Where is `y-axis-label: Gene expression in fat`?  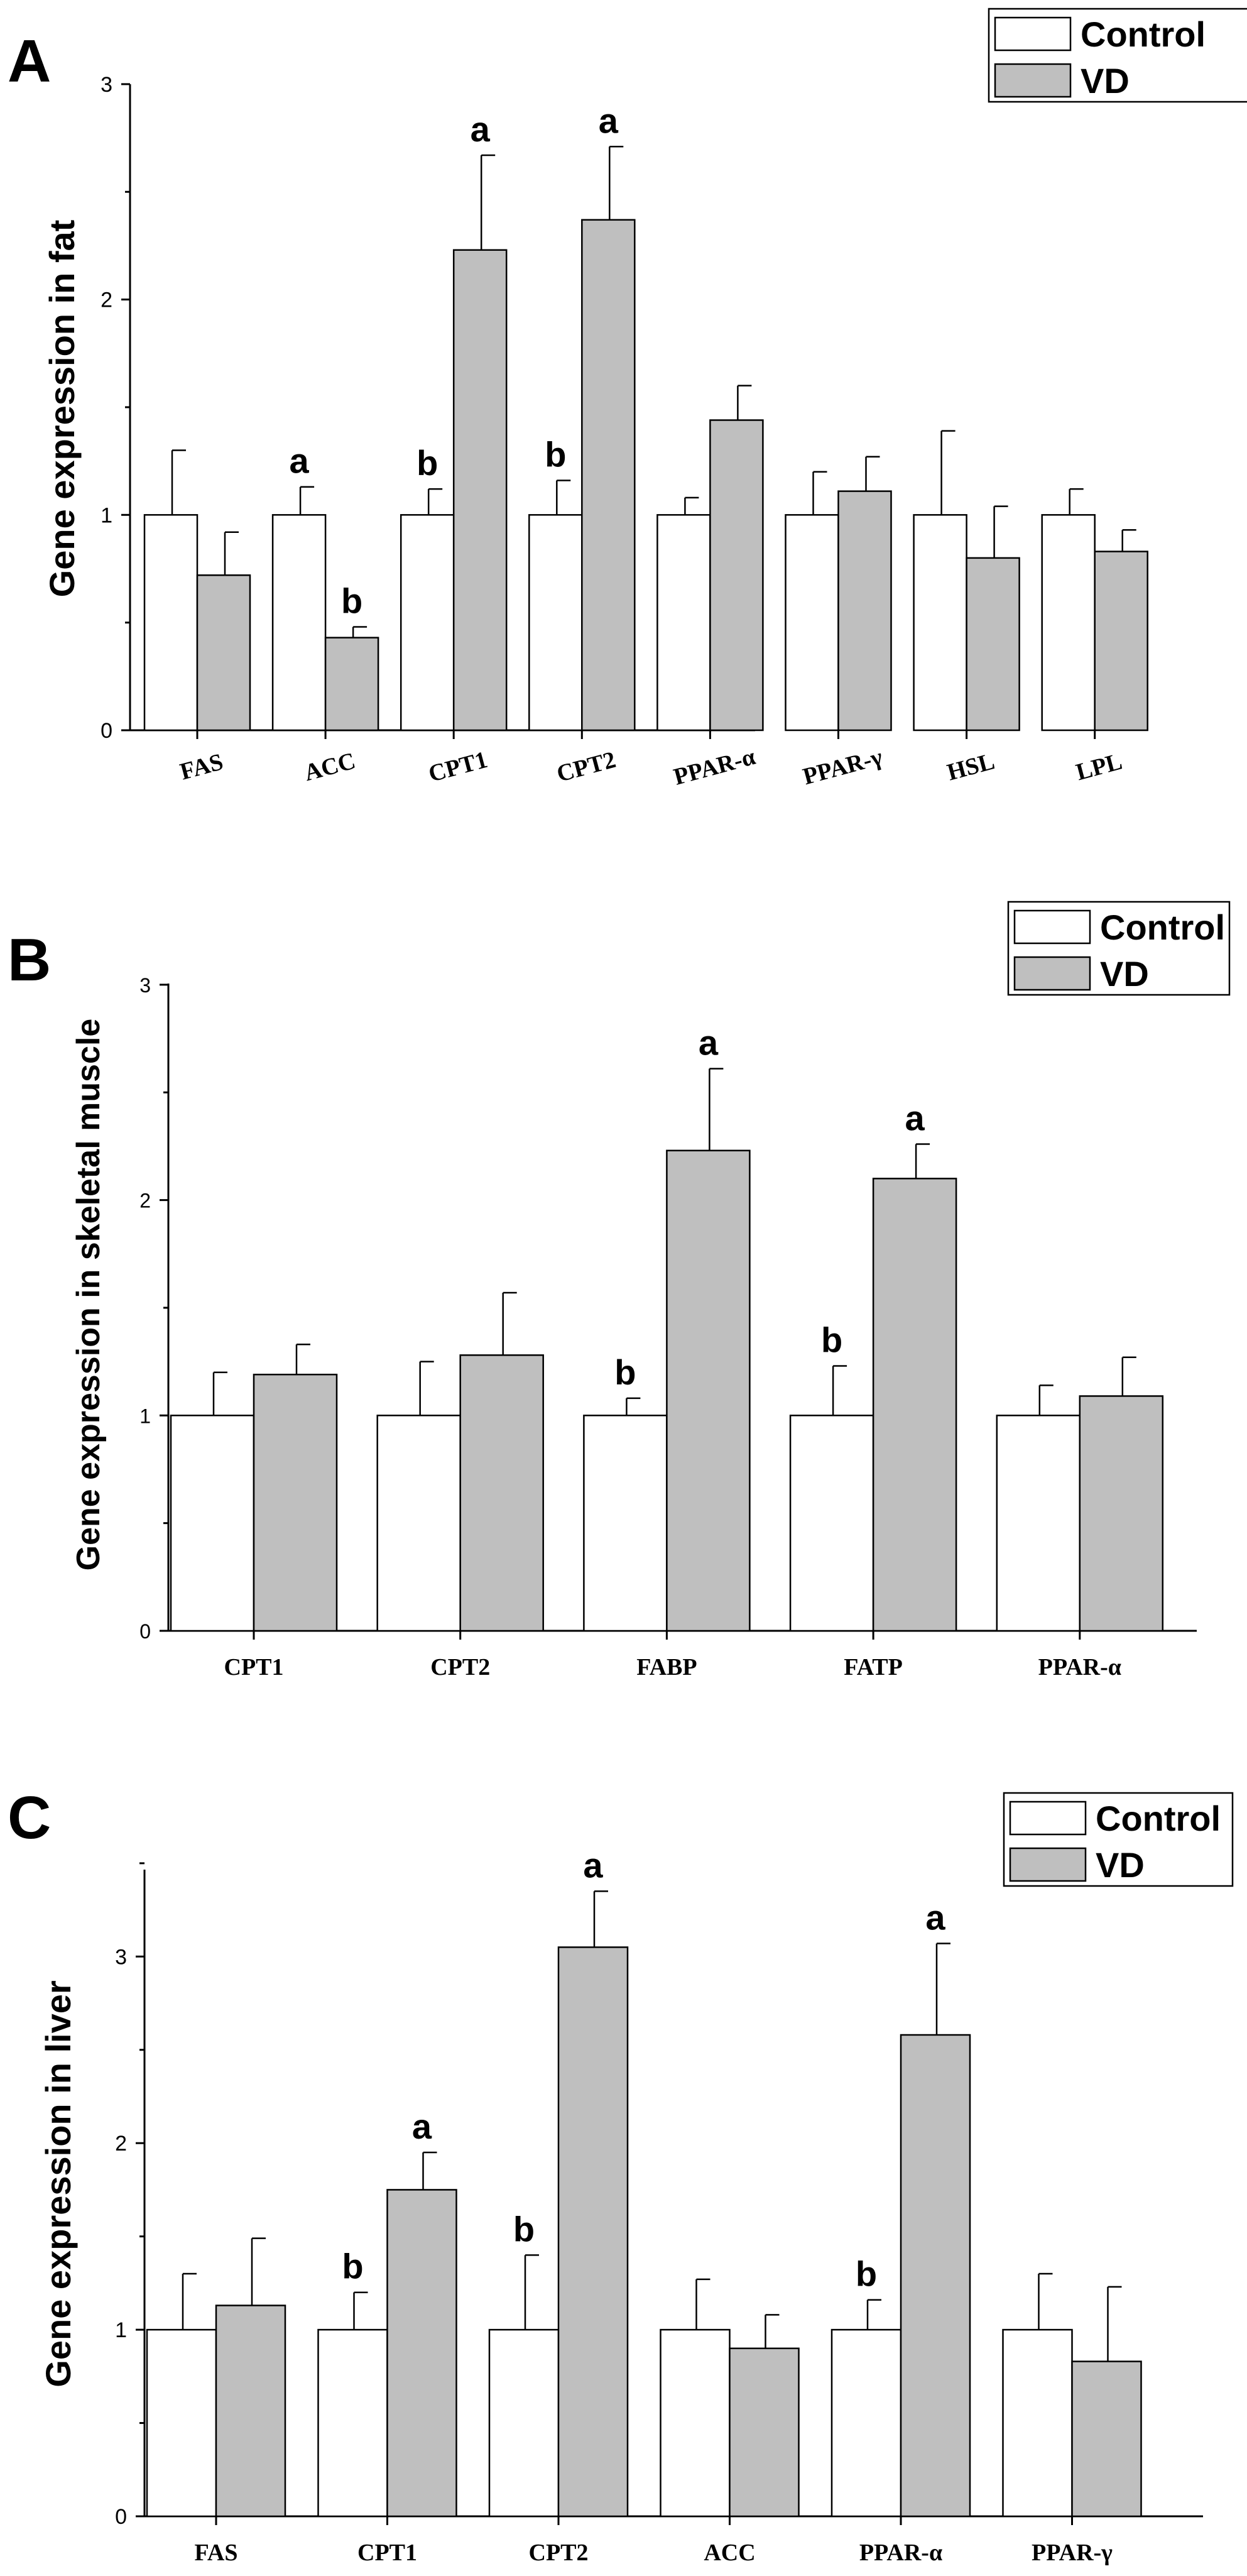
y-axis-label: Gene expression in fat is located at coordinates (62, 409).